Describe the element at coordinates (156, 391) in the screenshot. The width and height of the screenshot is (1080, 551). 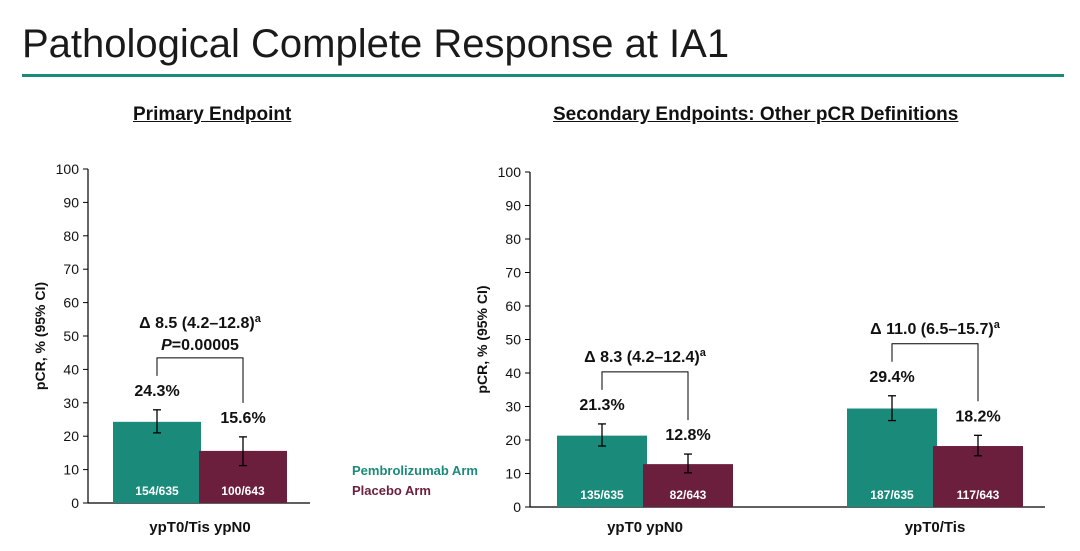
I see `data-label: 24.3%` at that location.